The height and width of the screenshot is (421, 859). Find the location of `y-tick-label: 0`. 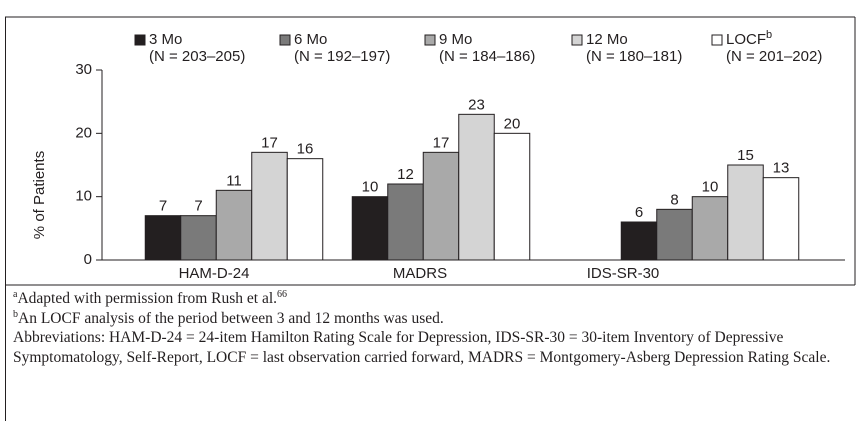

y-tick-label: 0 is located at coordinates (88, 259).